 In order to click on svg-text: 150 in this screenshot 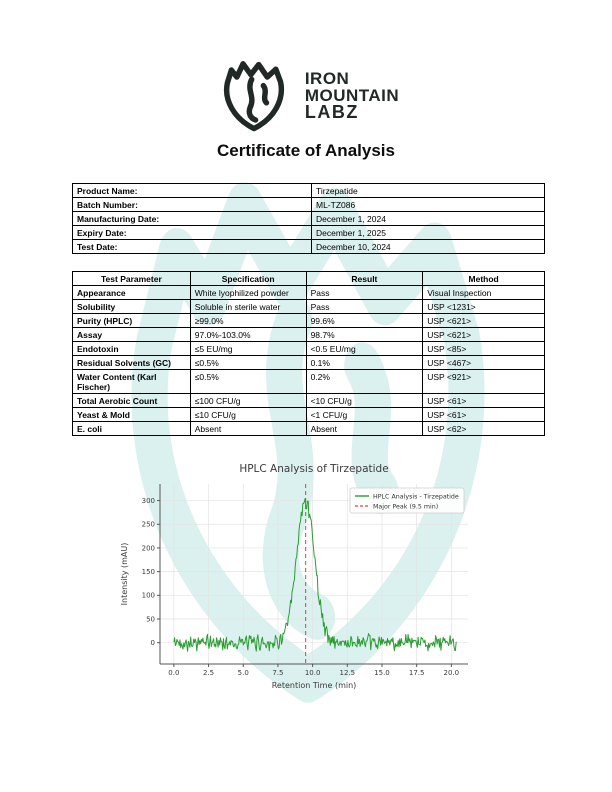, I will do `click(148, 572)`.